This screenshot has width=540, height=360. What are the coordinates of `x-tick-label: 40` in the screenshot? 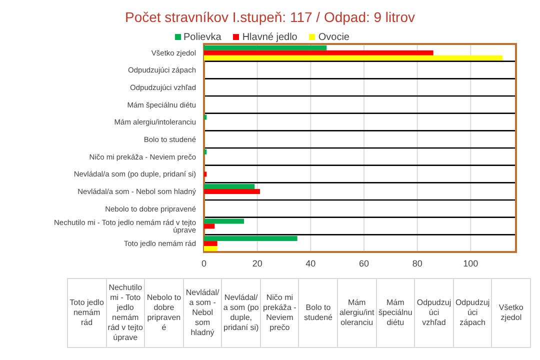 It's located at (311, 263).